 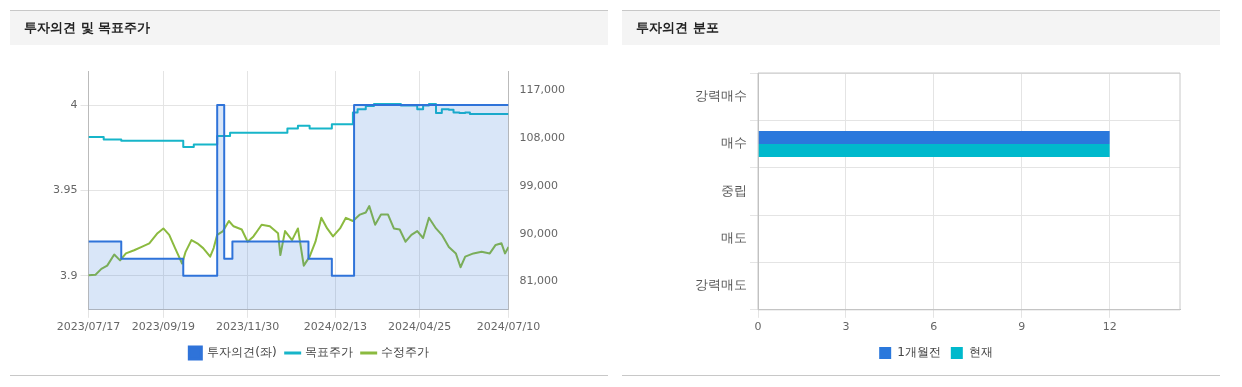 I want to click on x-tick-label: 3, so click(x=846, y=327).